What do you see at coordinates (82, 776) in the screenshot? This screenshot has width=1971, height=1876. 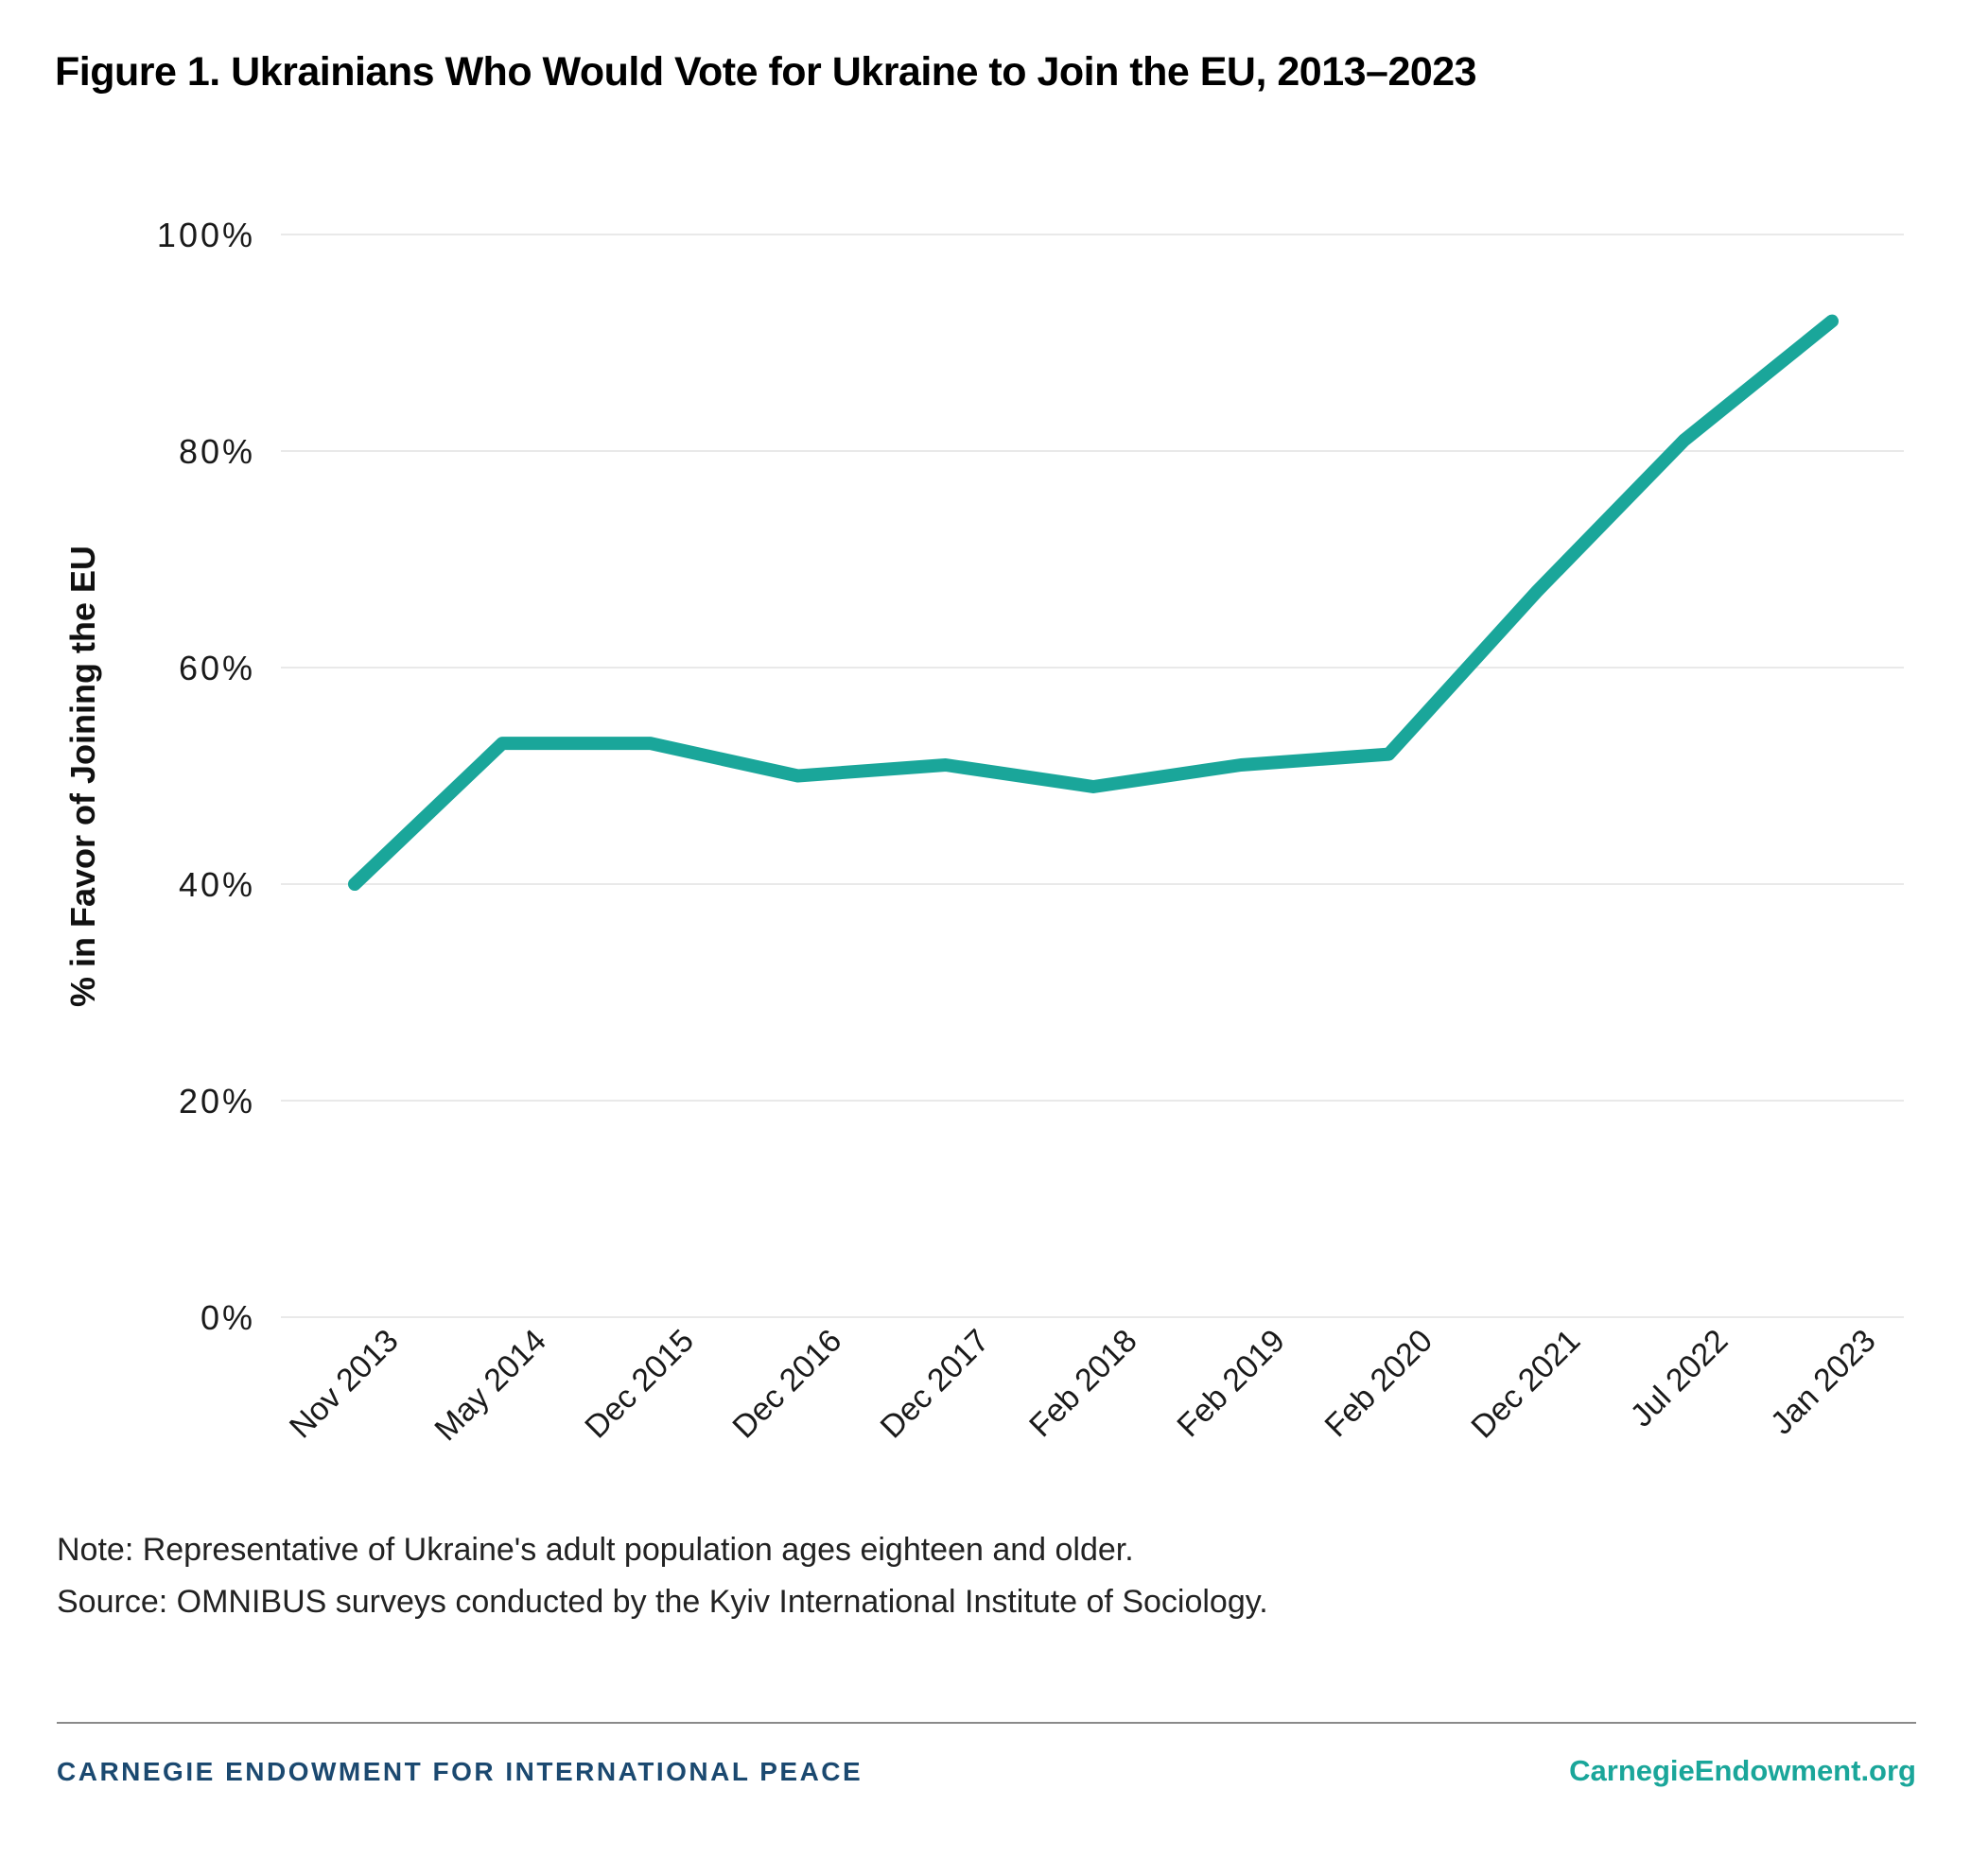 I see `y-axis-title: % in Favor of Joining the EU` at bounding box center [82, 776].